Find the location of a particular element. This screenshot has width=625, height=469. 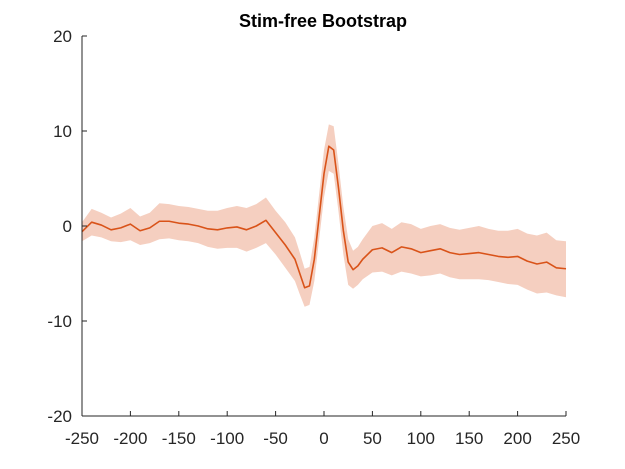

x-tick-label: 250 is located at coordinates (566, 438).